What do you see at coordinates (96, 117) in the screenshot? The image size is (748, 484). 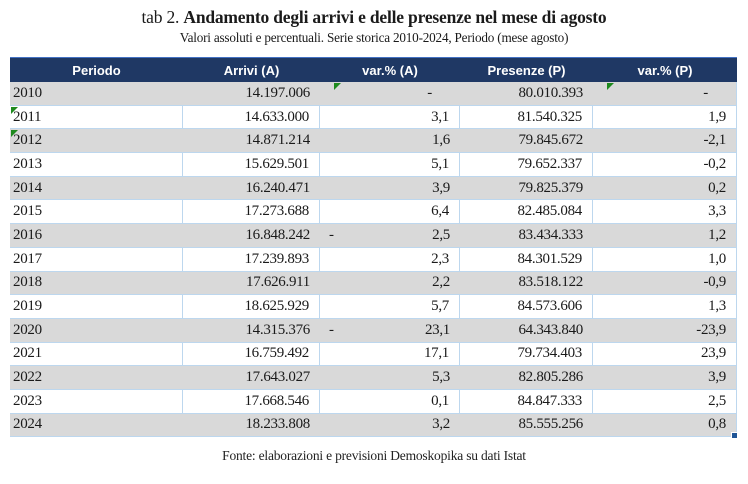 I see `cell-year: 2011` at bounding box center [96, 117].